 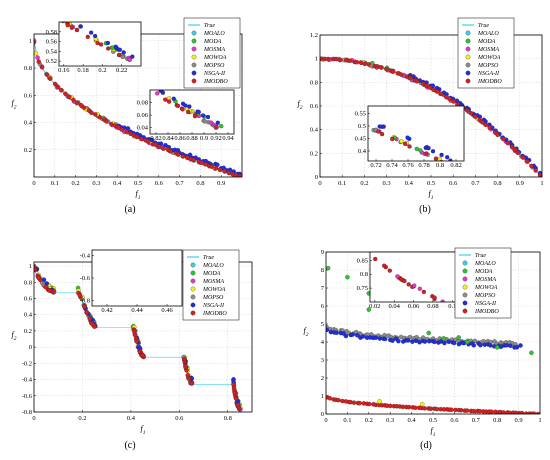 What do you see at coordinates (155, 138) in the screenshot?
I see `x-tick-label: 0.82` at bounding box center [155, 138].